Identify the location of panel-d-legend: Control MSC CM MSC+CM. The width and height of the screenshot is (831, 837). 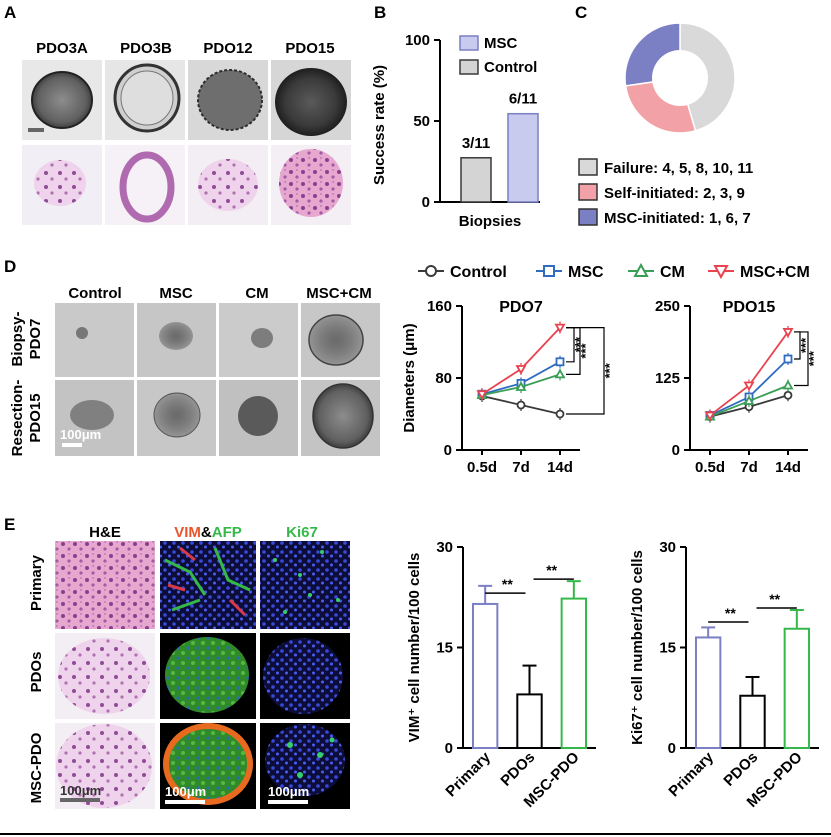
(614, 271).